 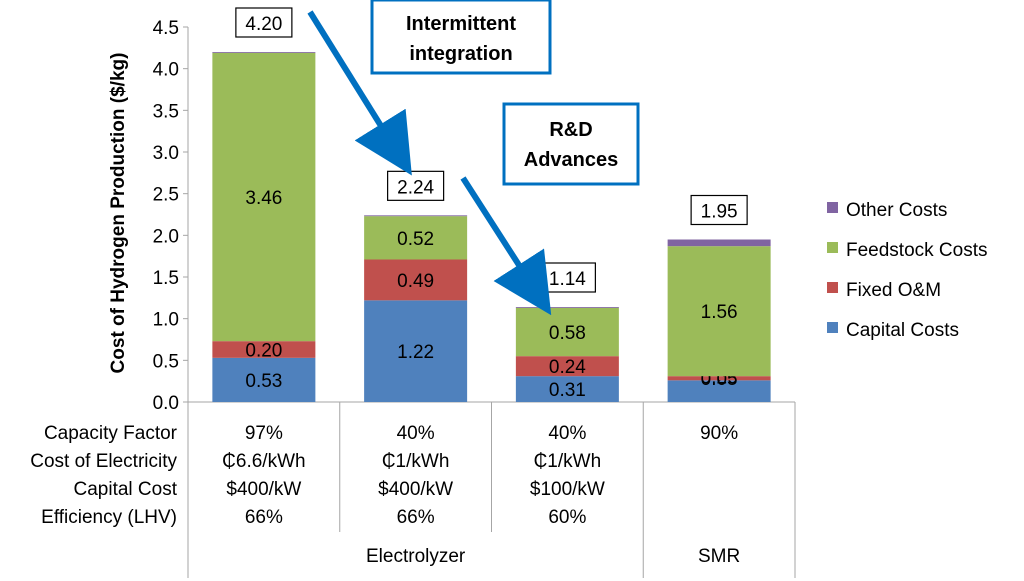 I want to click on y-tick-label: 4.5, so click(x=166, y=28).